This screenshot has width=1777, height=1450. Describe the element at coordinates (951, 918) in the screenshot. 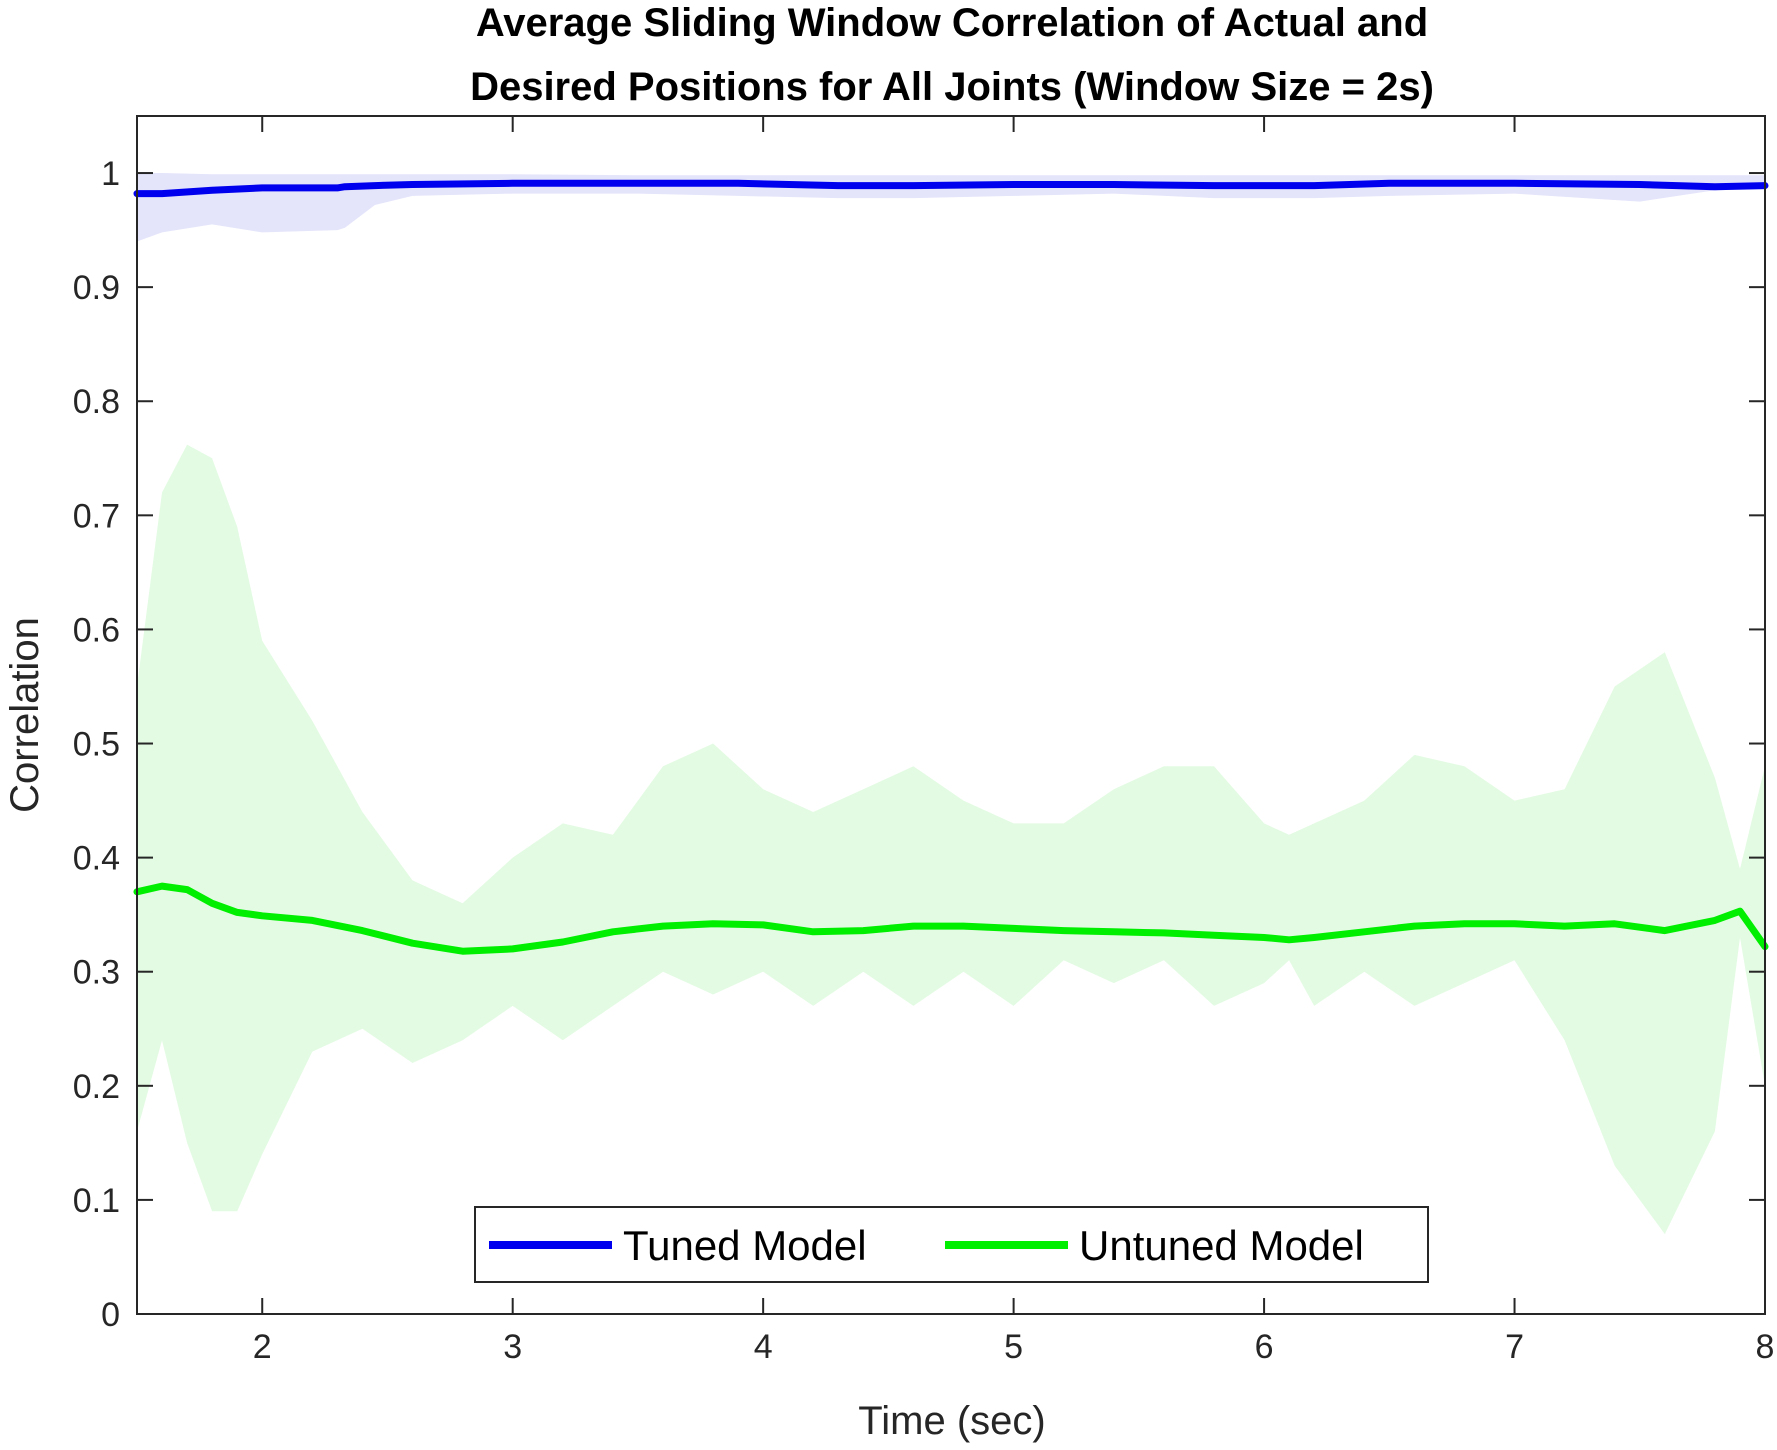

I see `untuned-model-line` at that location.